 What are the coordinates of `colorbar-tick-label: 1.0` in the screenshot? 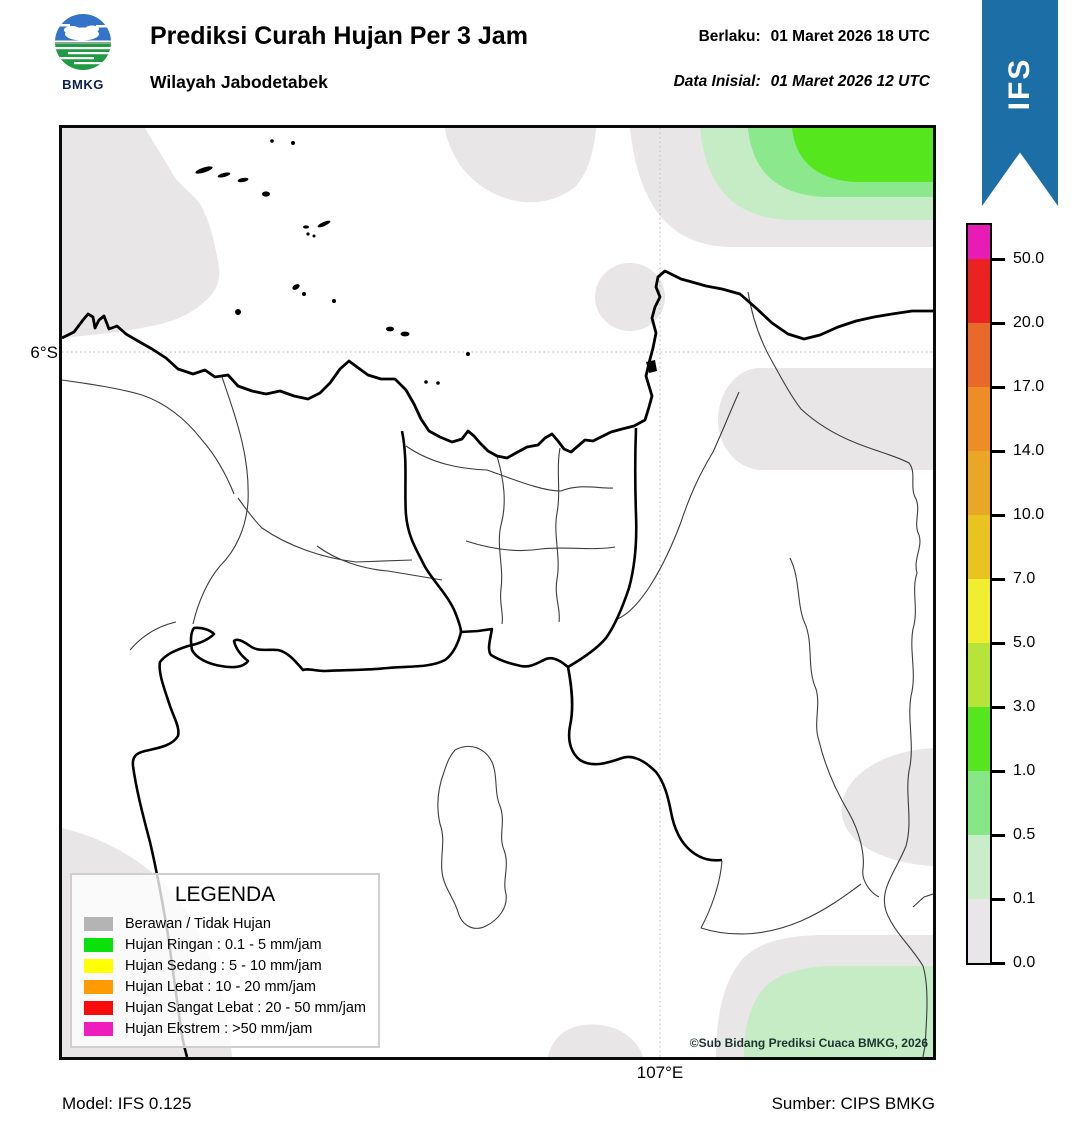 It's located at (1024, 770).